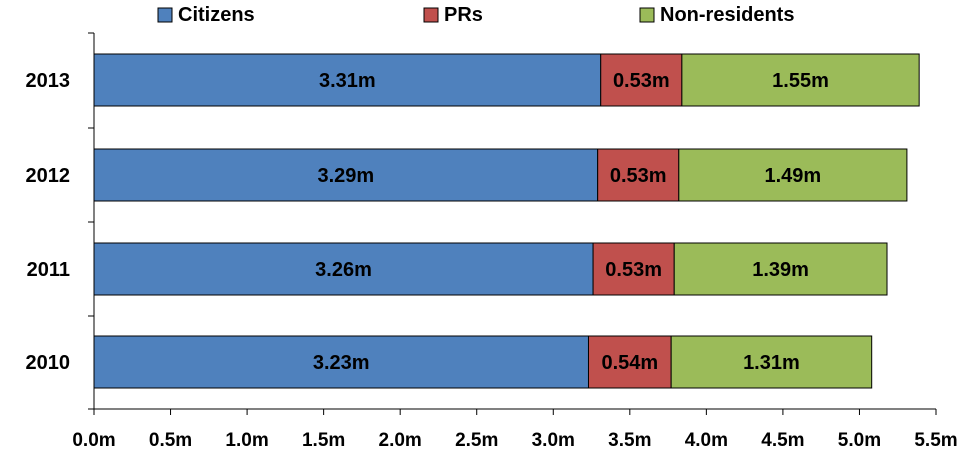  What do you see at coordinates (629, 440) in the screenshot?
I see `x-tick-label-7: 3.5m` at bounding box center [629, 440].